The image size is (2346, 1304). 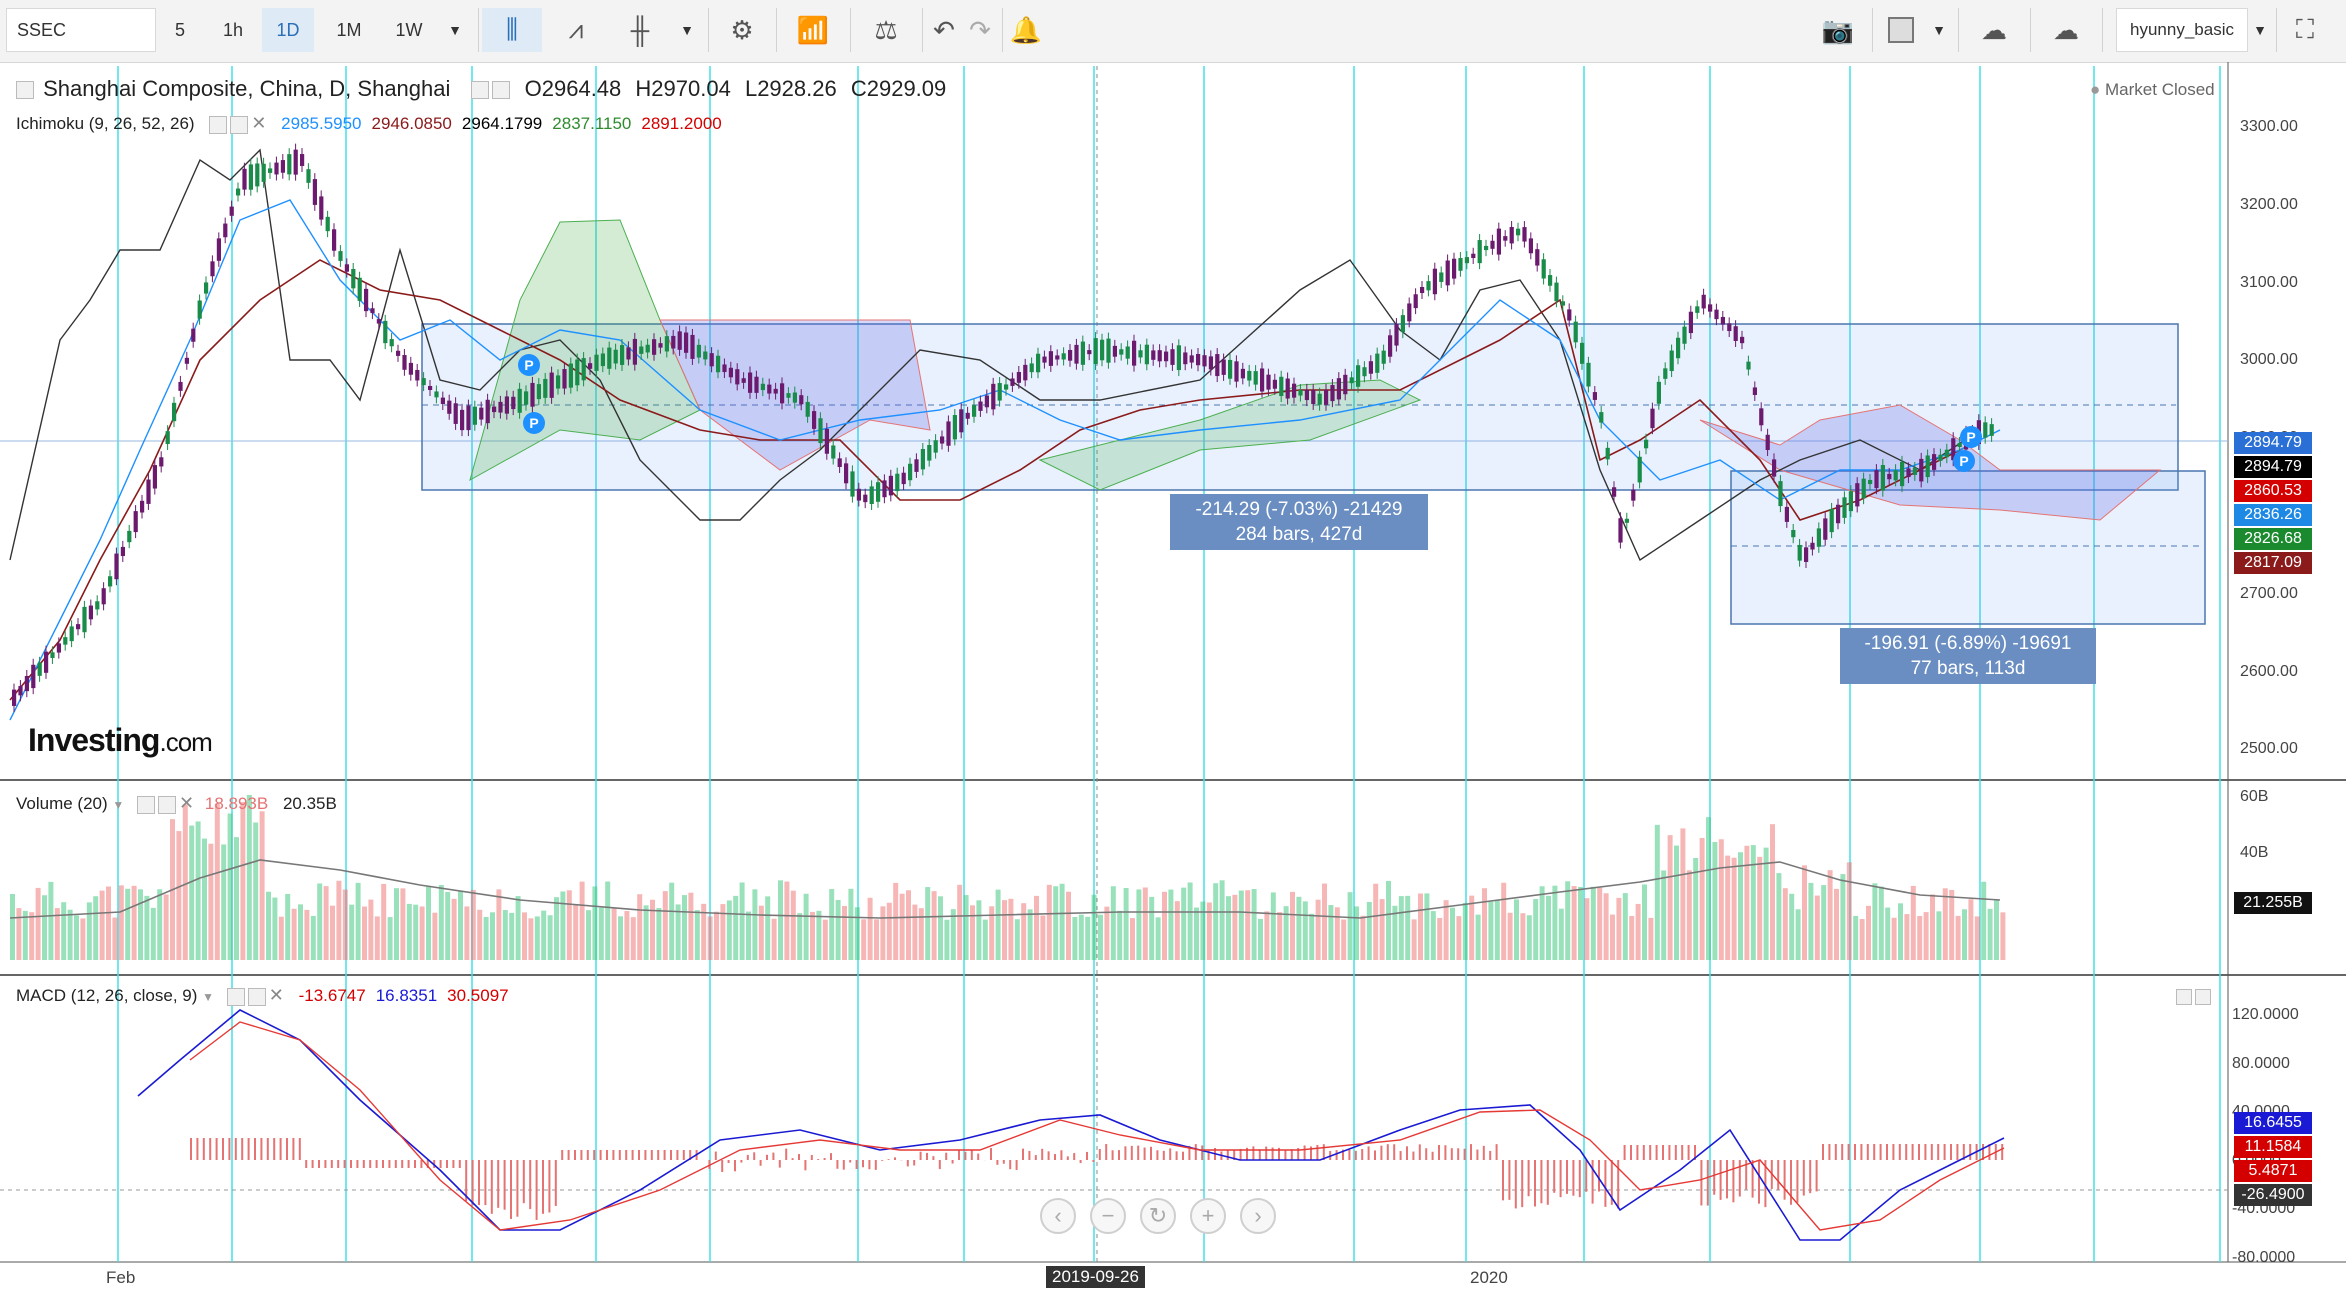 I want to click on macd-menu-icon: ▼, so click(x=208, y=997).